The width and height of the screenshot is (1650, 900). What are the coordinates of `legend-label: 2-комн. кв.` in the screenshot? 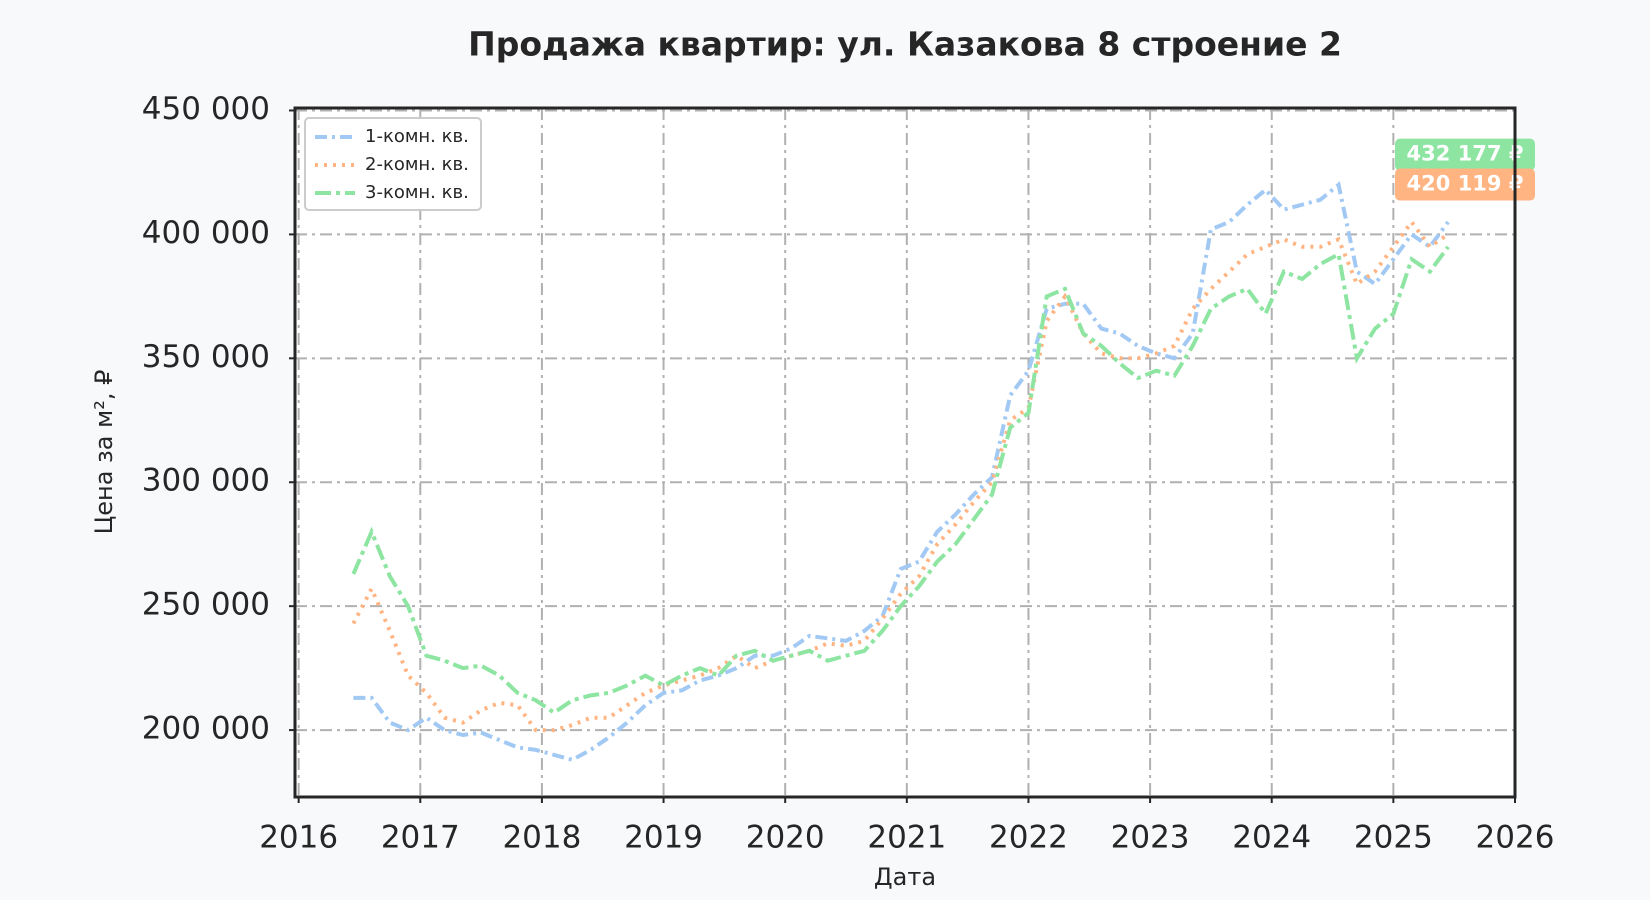 It's located at (417, 164).